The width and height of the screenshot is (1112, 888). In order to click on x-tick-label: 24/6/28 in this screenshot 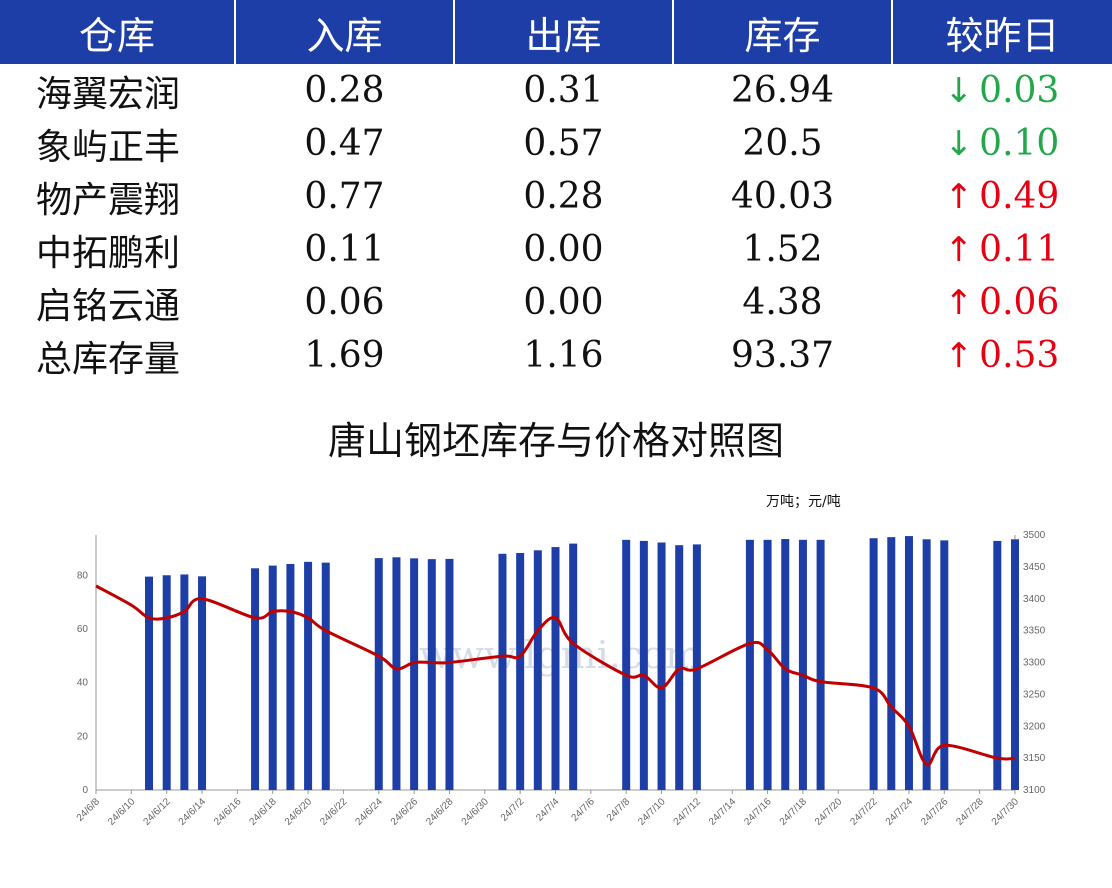, I will do `click(440, 812)`.